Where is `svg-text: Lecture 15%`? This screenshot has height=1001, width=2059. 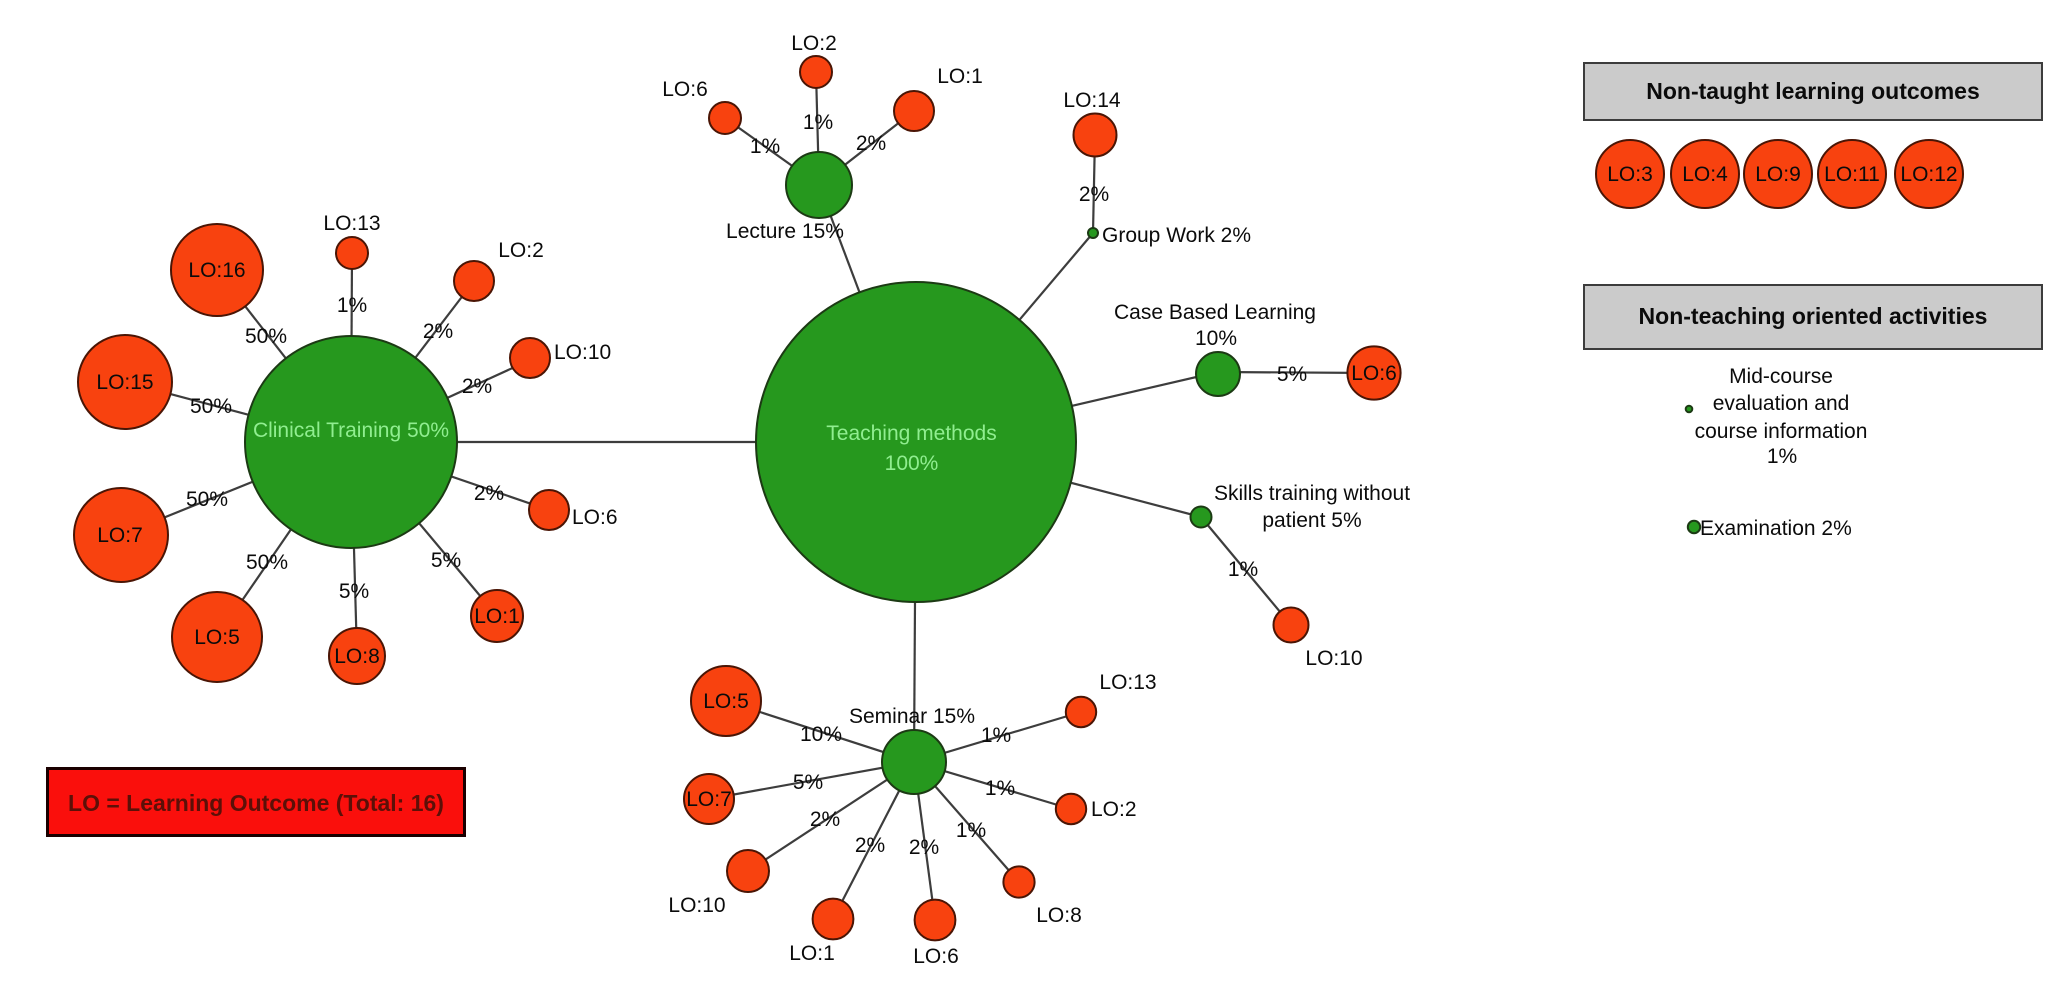 svg-text: Lecture 15% is located at coordinates (785, 231).